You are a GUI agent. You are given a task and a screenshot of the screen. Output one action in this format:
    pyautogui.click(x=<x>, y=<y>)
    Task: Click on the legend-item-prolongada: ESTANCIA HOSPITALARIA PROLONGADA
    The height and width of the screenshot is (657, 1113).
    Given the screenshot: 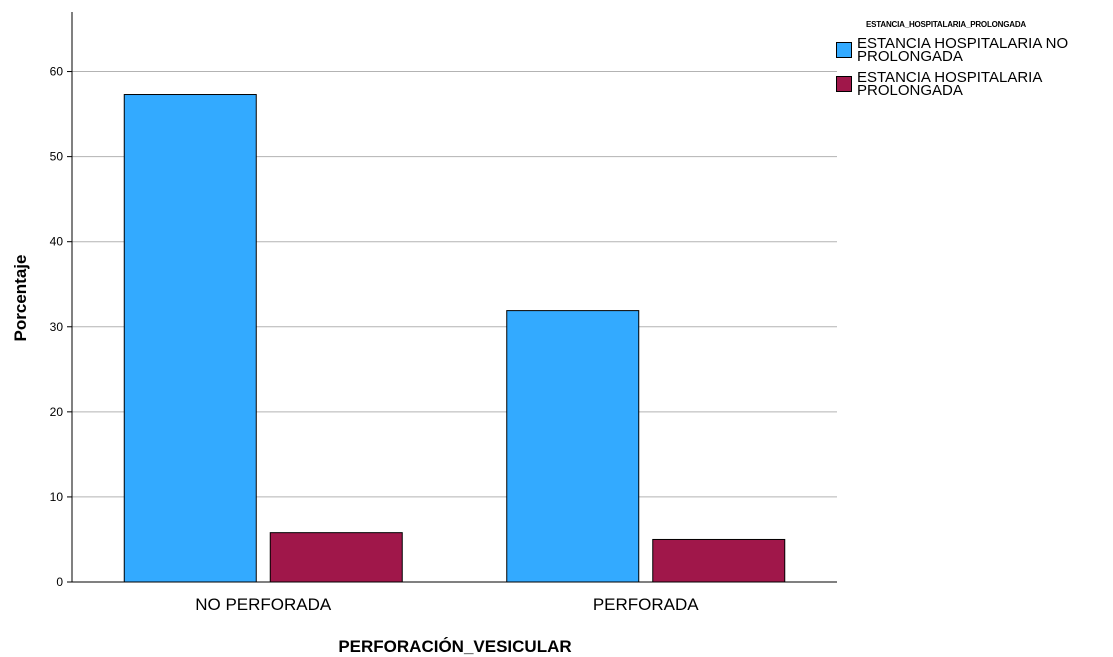 What is the action you would take?
    pyautogui.click(x=973, y=84)
    